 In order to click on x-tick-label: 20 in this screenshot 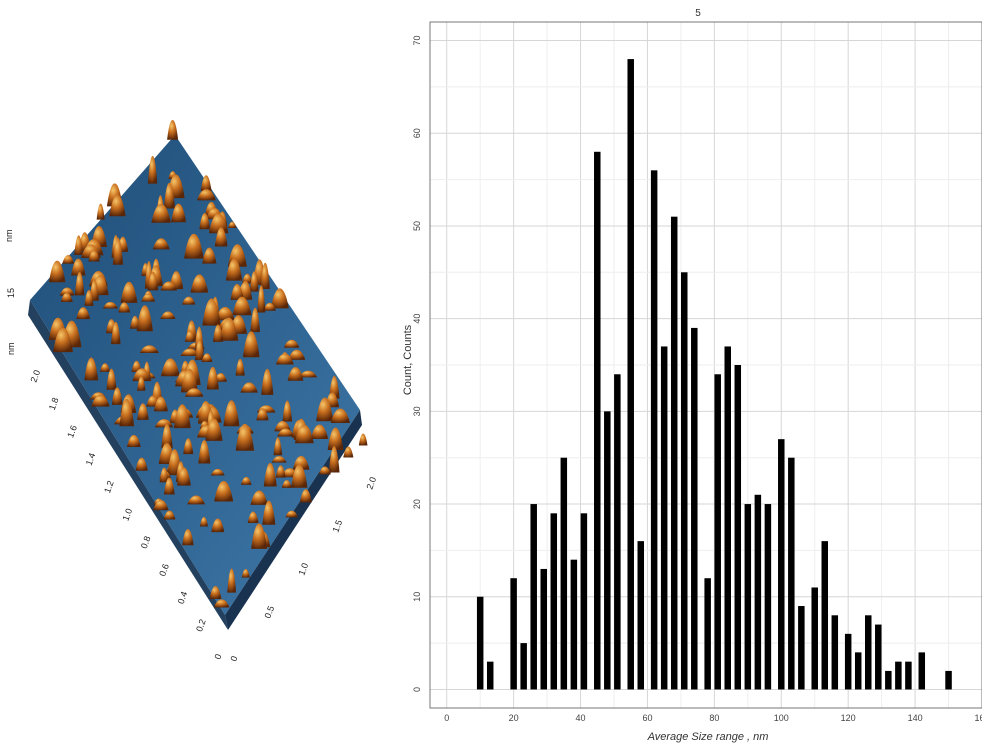, I will do `click(514, 718)`.